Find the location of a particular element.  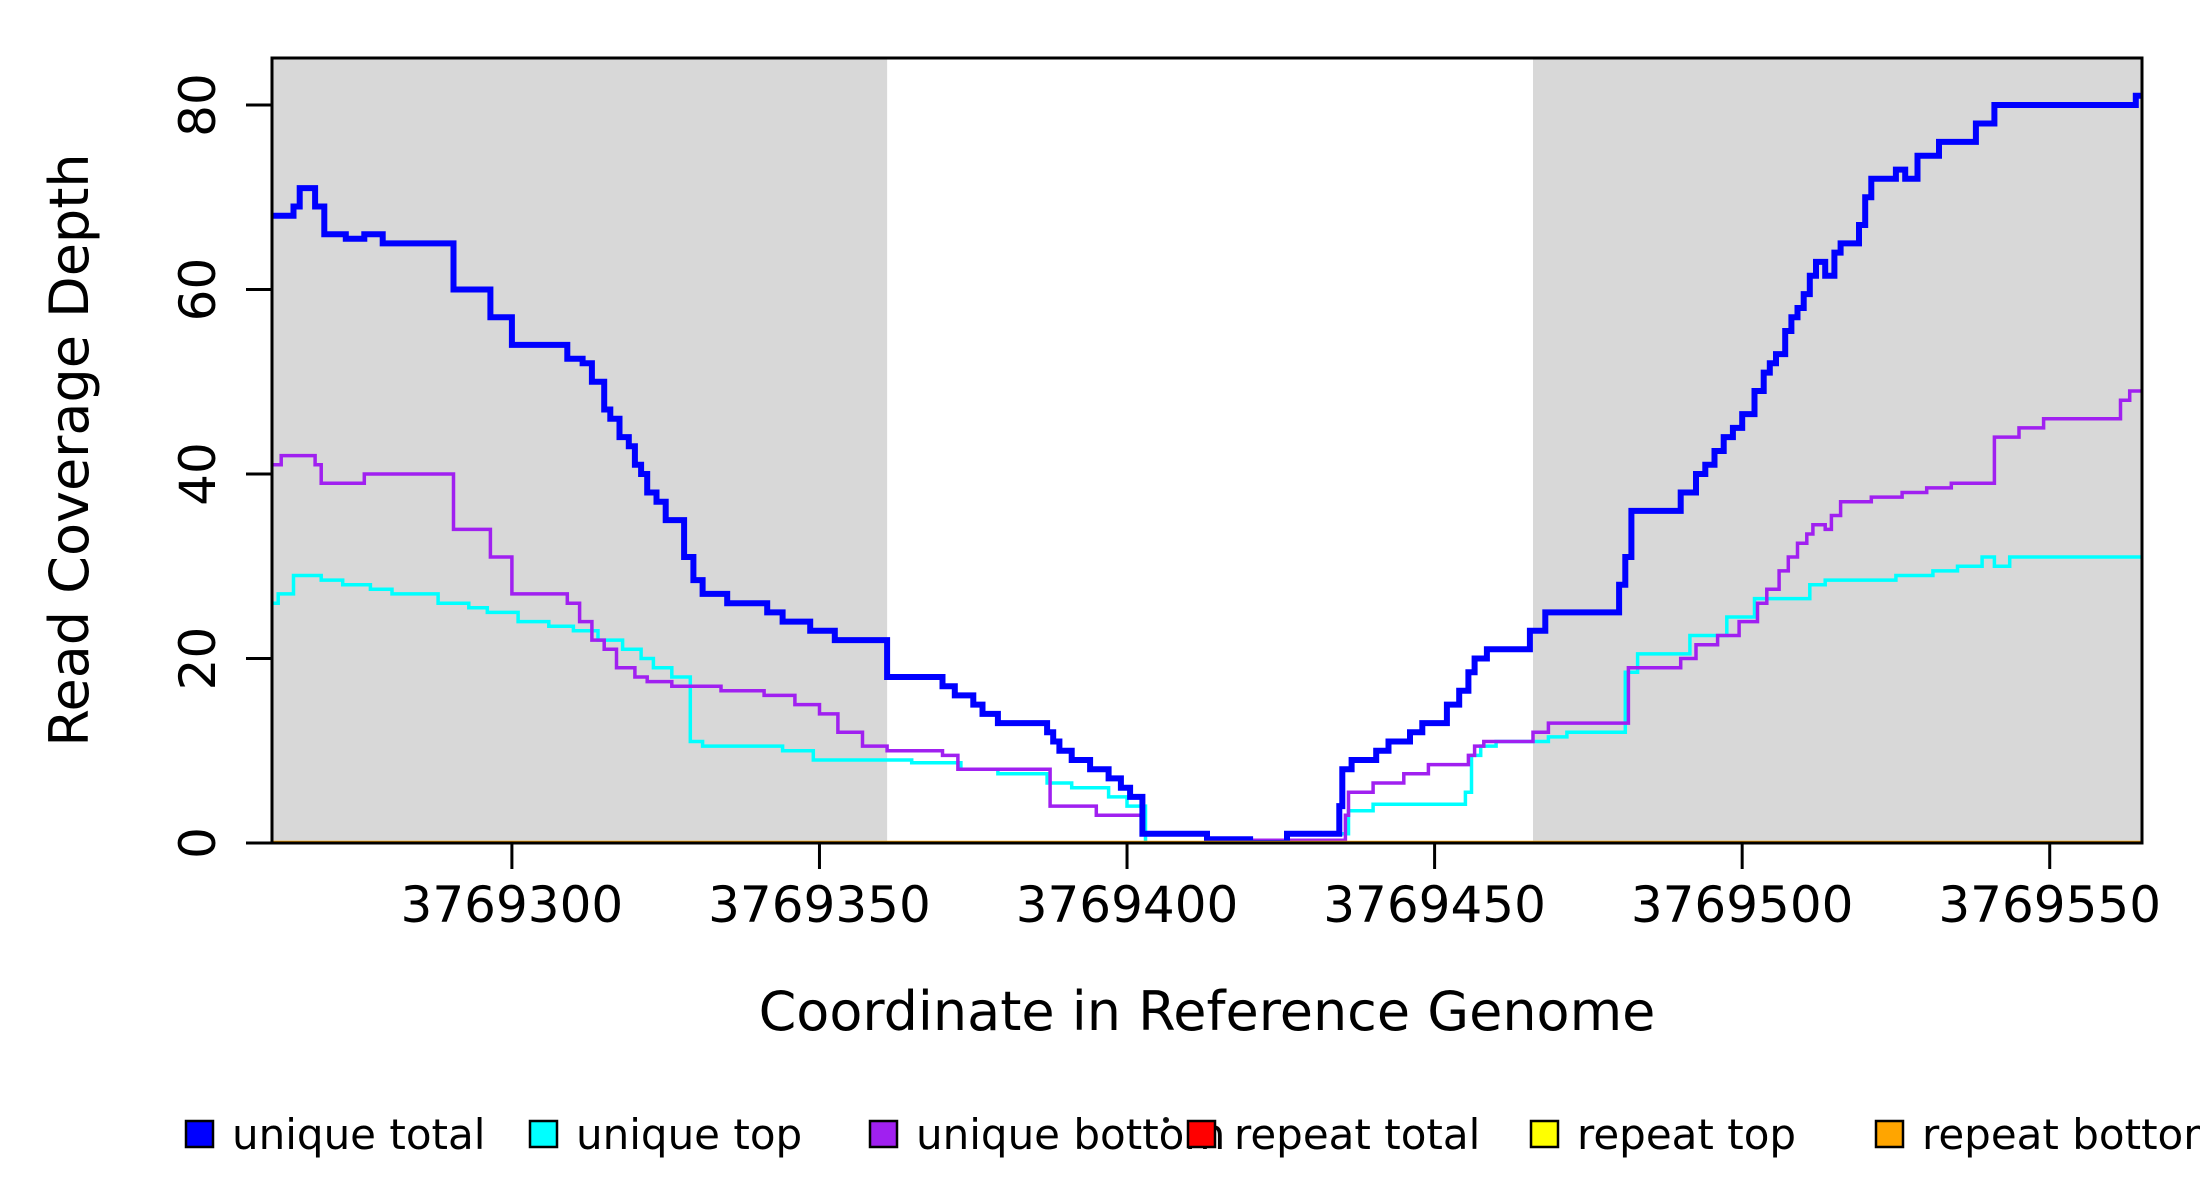

legend-item-repeat-bottom: repeat bottom is located at coordinates (2037, 1134).